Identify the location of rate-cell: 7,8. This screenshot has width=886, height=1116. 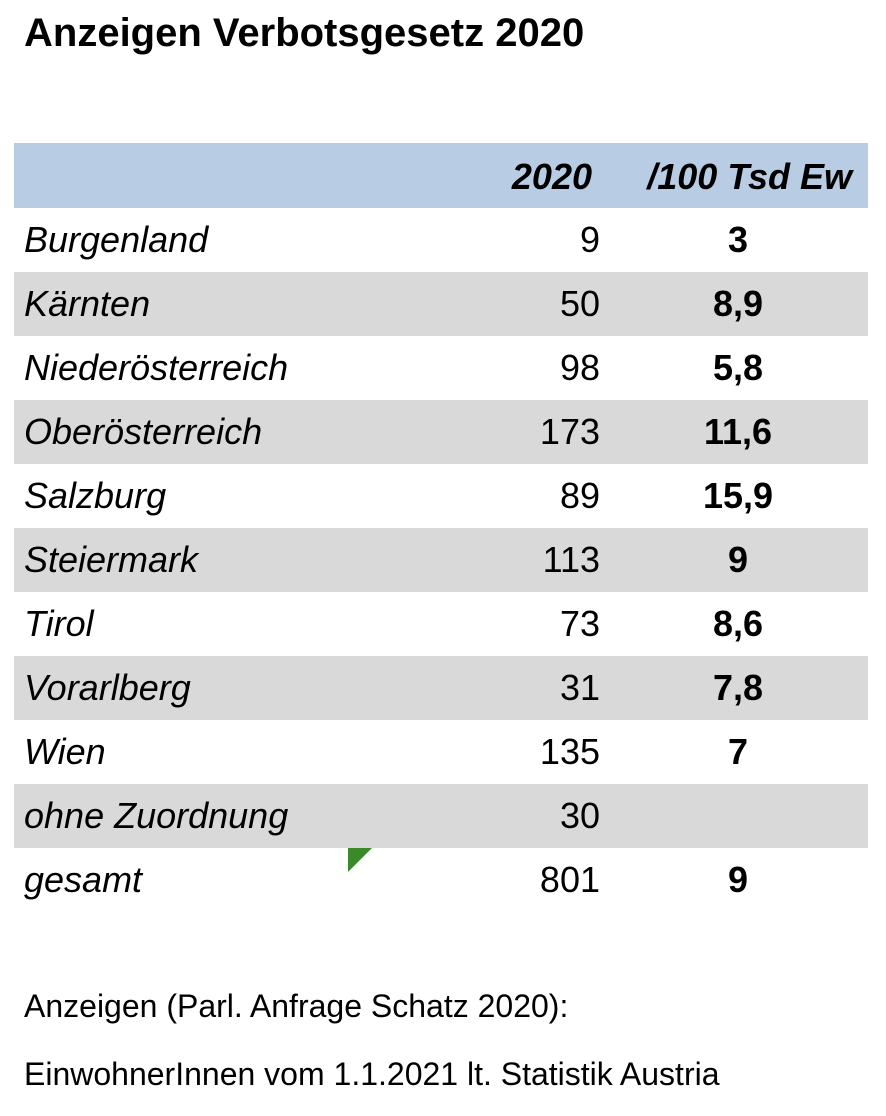
(738, 687).